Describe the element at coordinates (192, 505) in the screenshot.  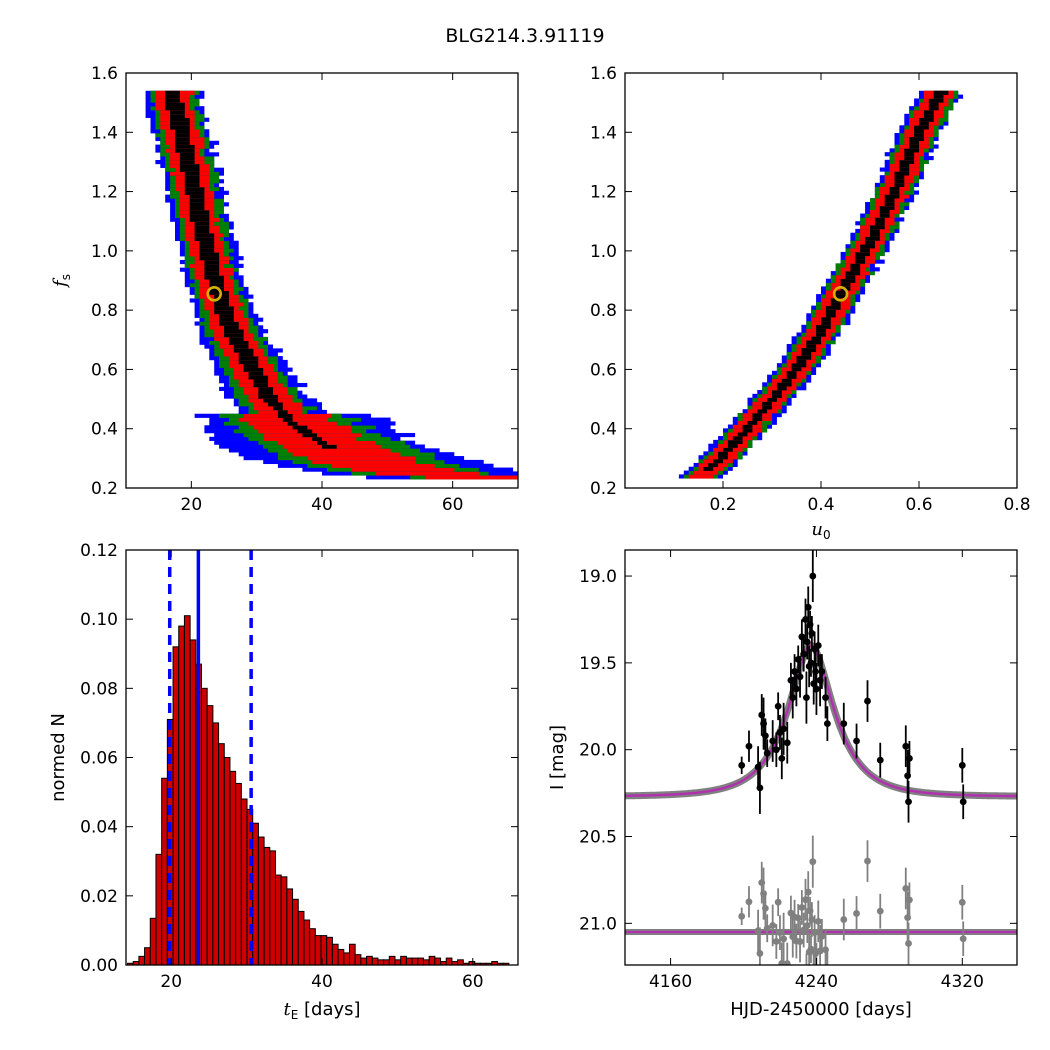
I see `x-tick-label: 20` at that location.